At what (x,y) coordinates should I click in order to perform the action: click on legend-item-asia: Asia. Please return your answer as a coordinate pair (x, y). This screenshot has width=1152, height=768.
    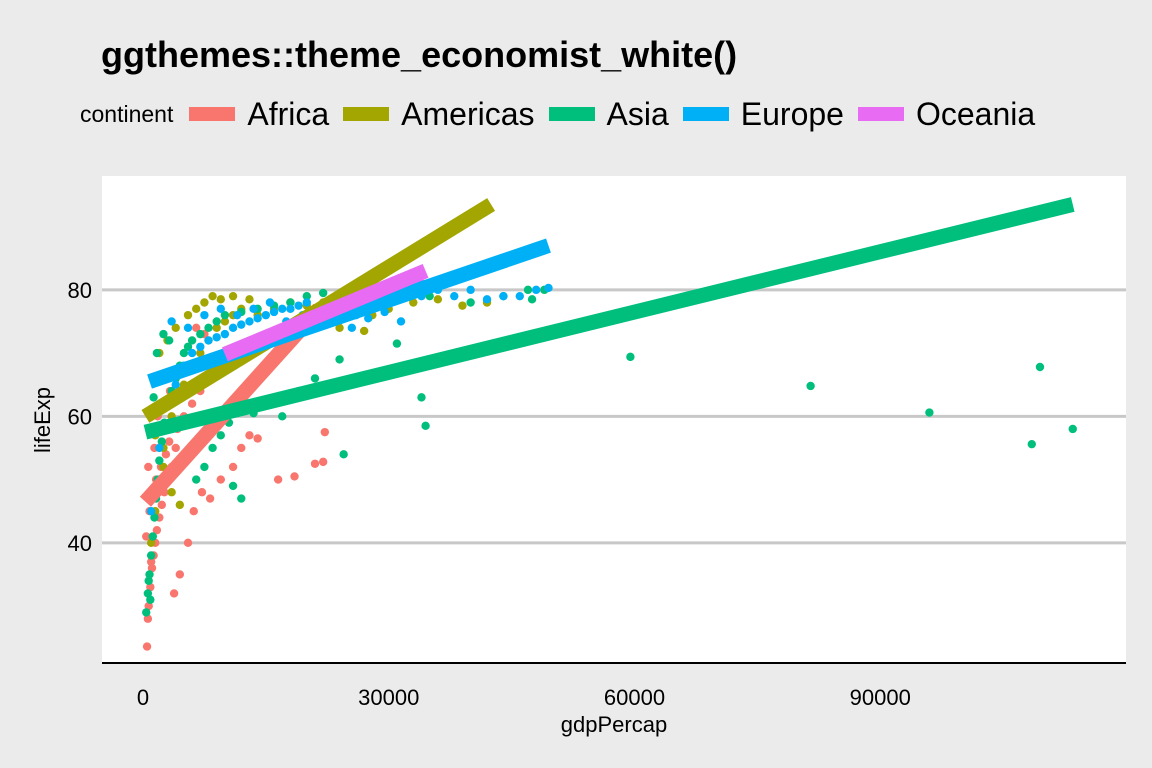
    Looking at the image, I should click on (608, 114).